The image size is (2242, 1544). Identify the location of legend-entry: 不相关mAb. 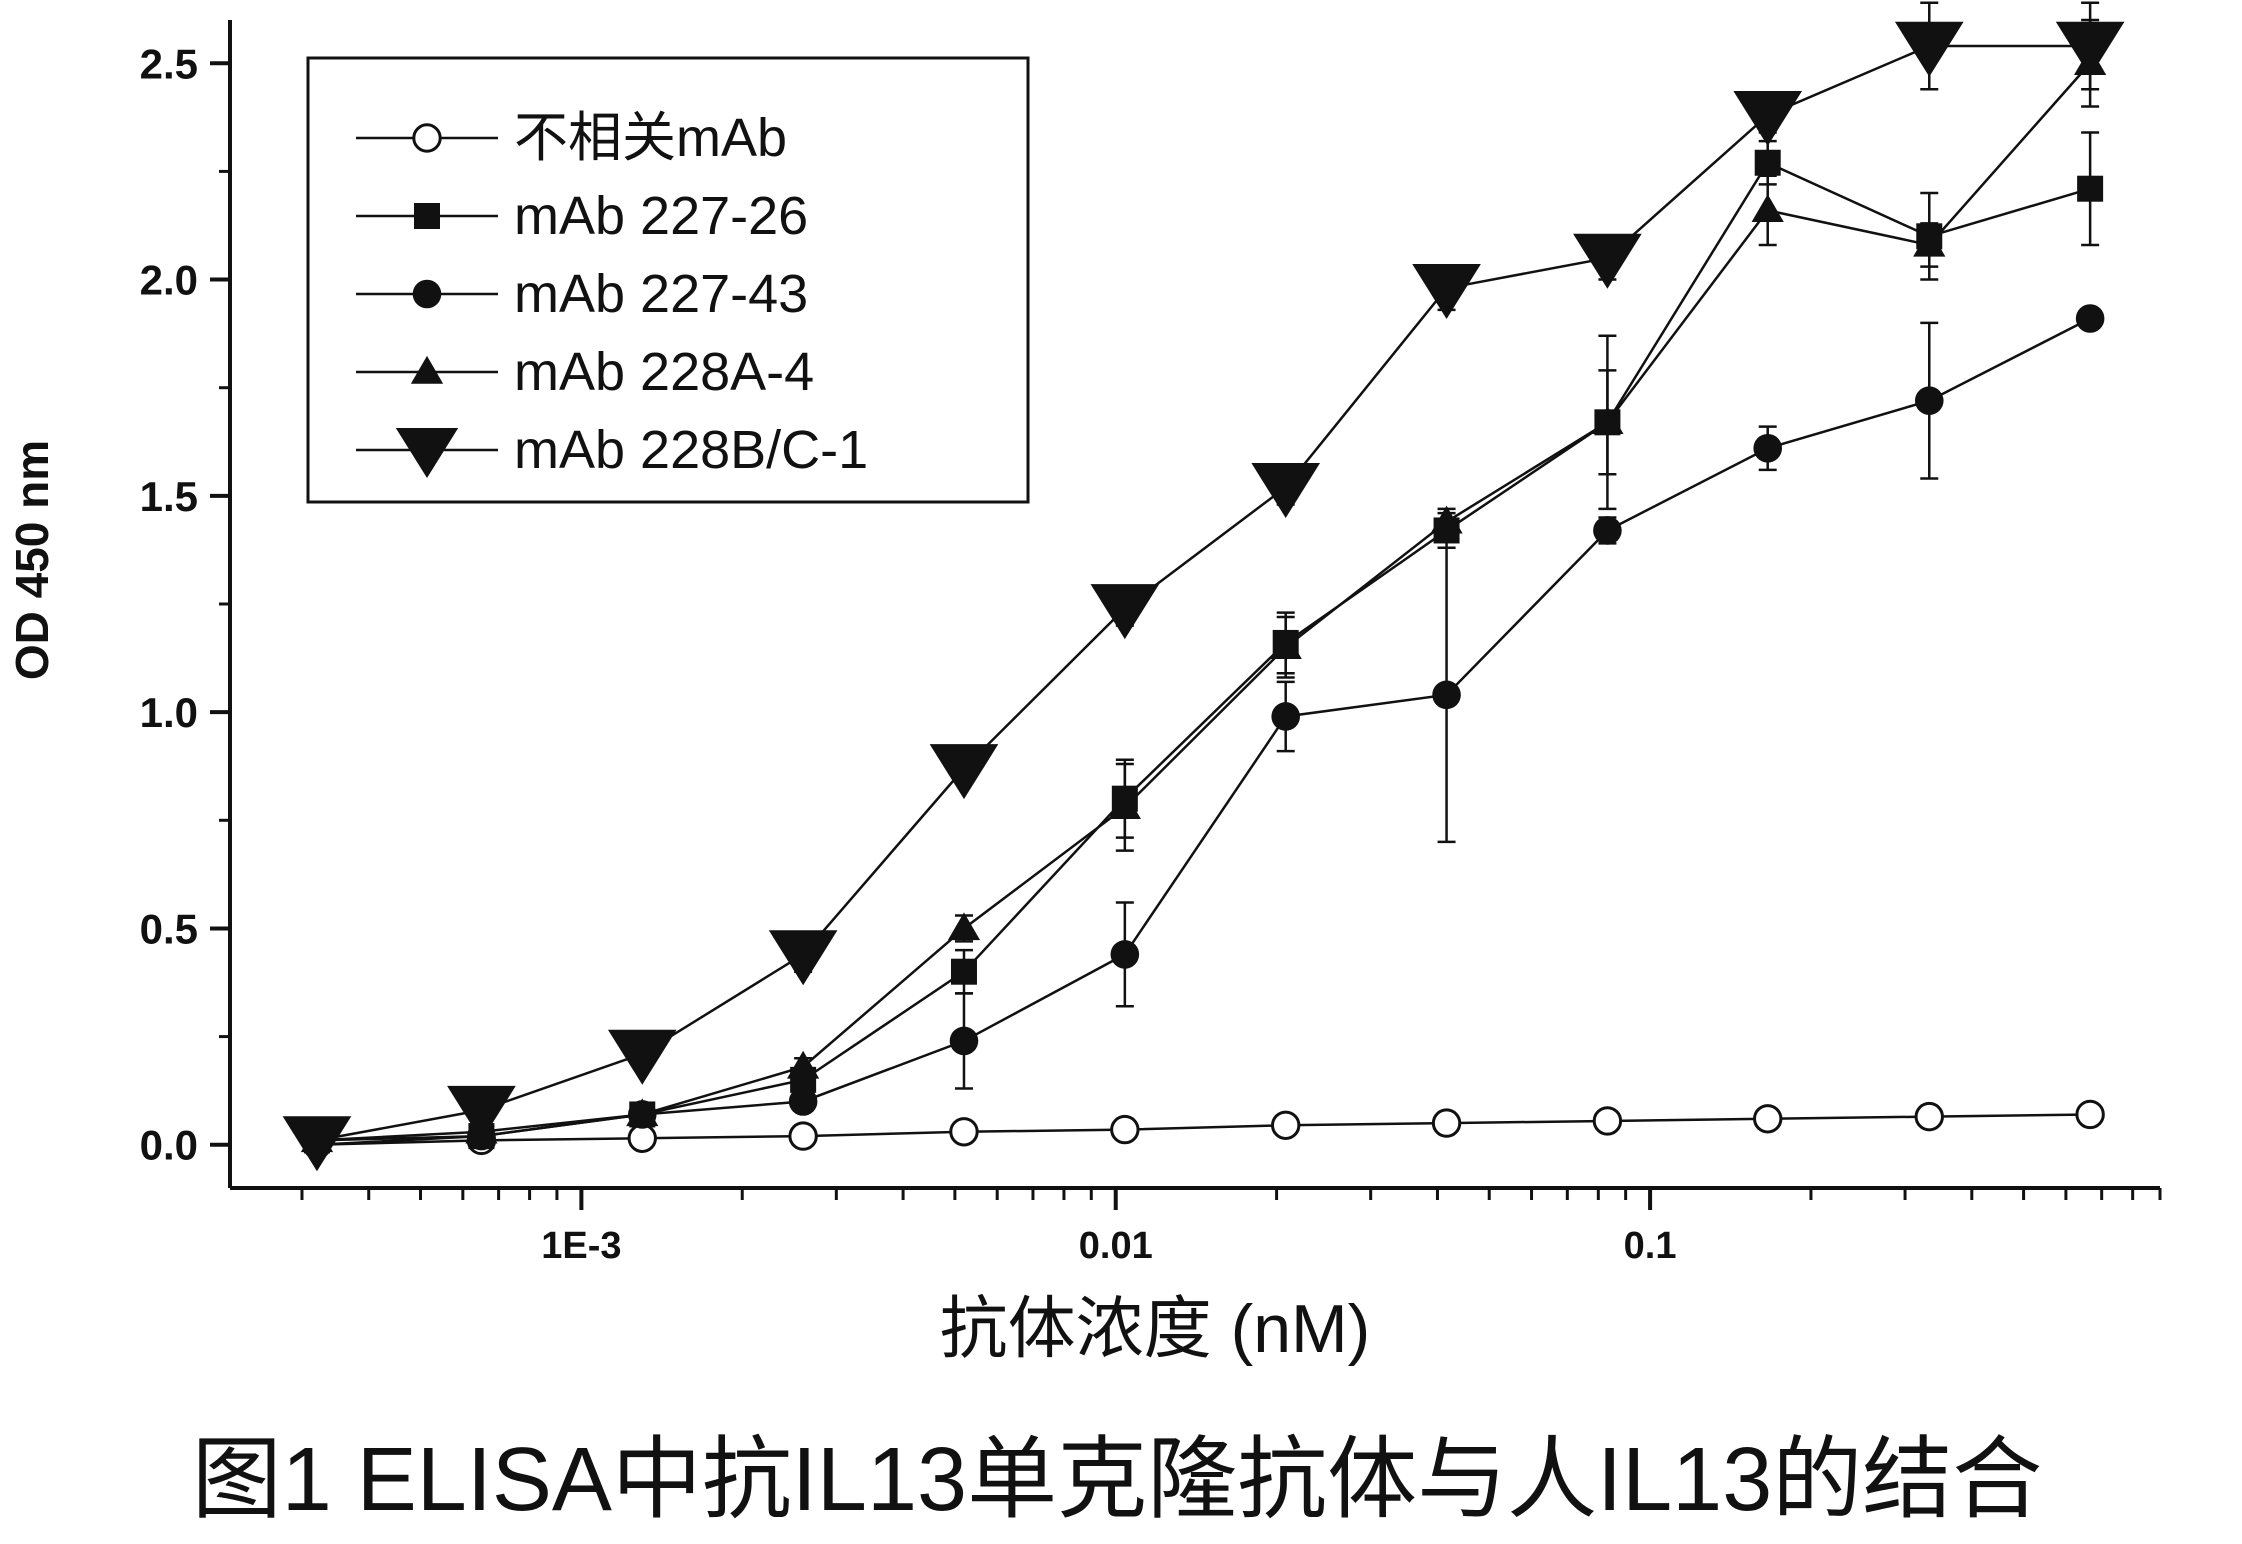
(571, 138).